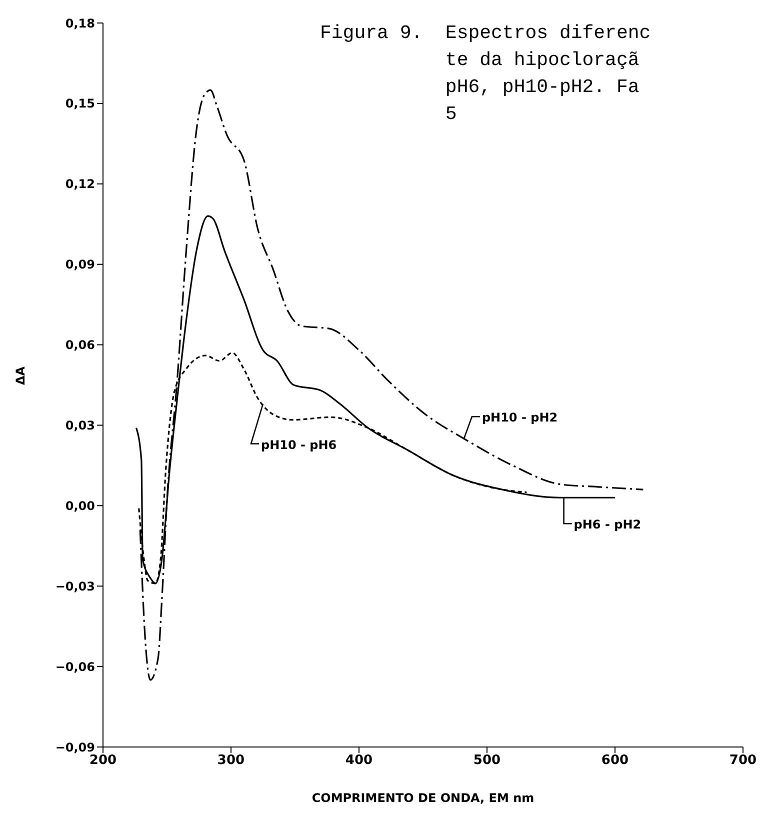  What do you see at coordinates (520, 417) in the screenshot?
I see `annotation: pH10 - pH2` at bounding box center [520, 417].